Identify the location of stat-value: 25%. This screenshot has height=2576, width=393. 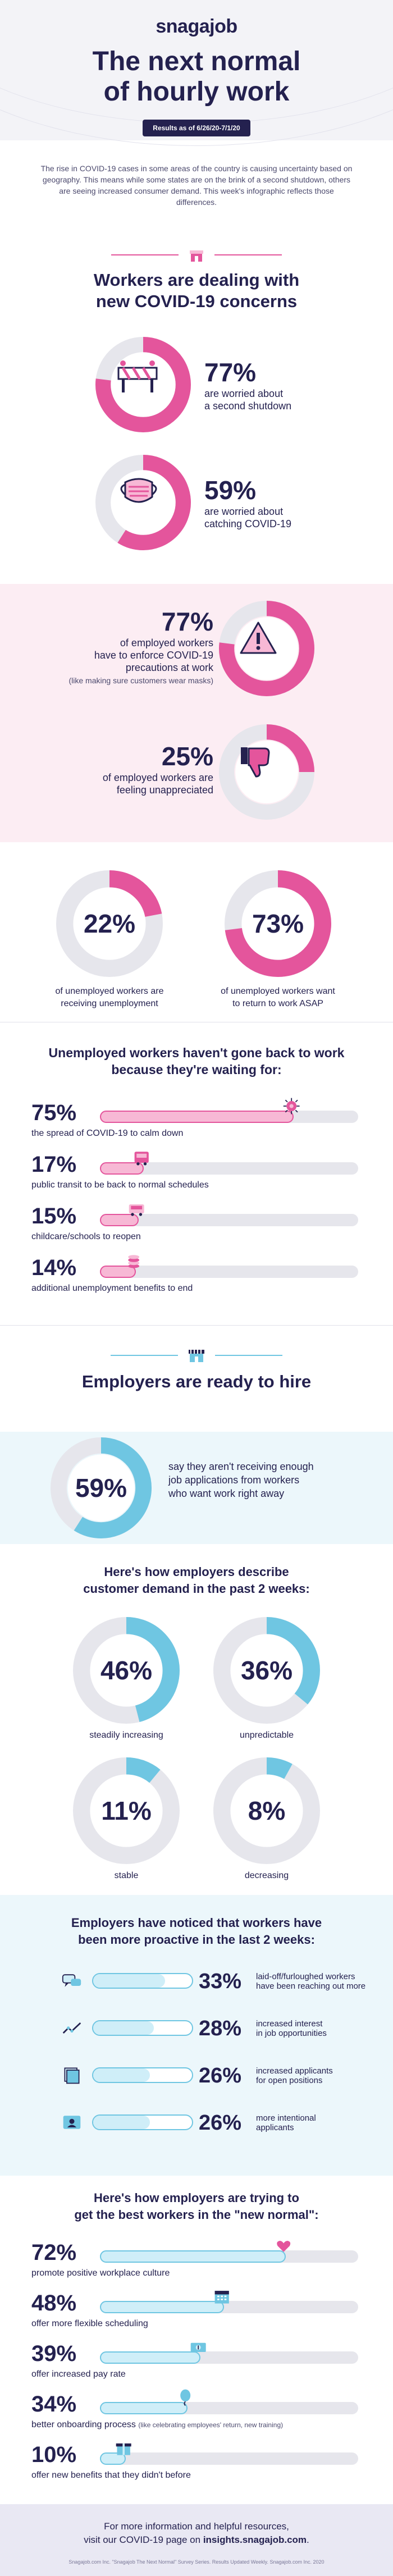
(187, 756).